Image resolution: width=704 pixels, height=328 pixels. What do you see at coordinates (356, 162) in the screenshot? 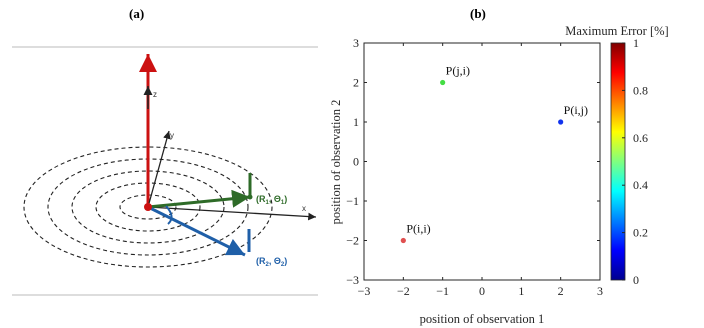
I see `y-tick-label: 0` at bounding box center [356, 162].